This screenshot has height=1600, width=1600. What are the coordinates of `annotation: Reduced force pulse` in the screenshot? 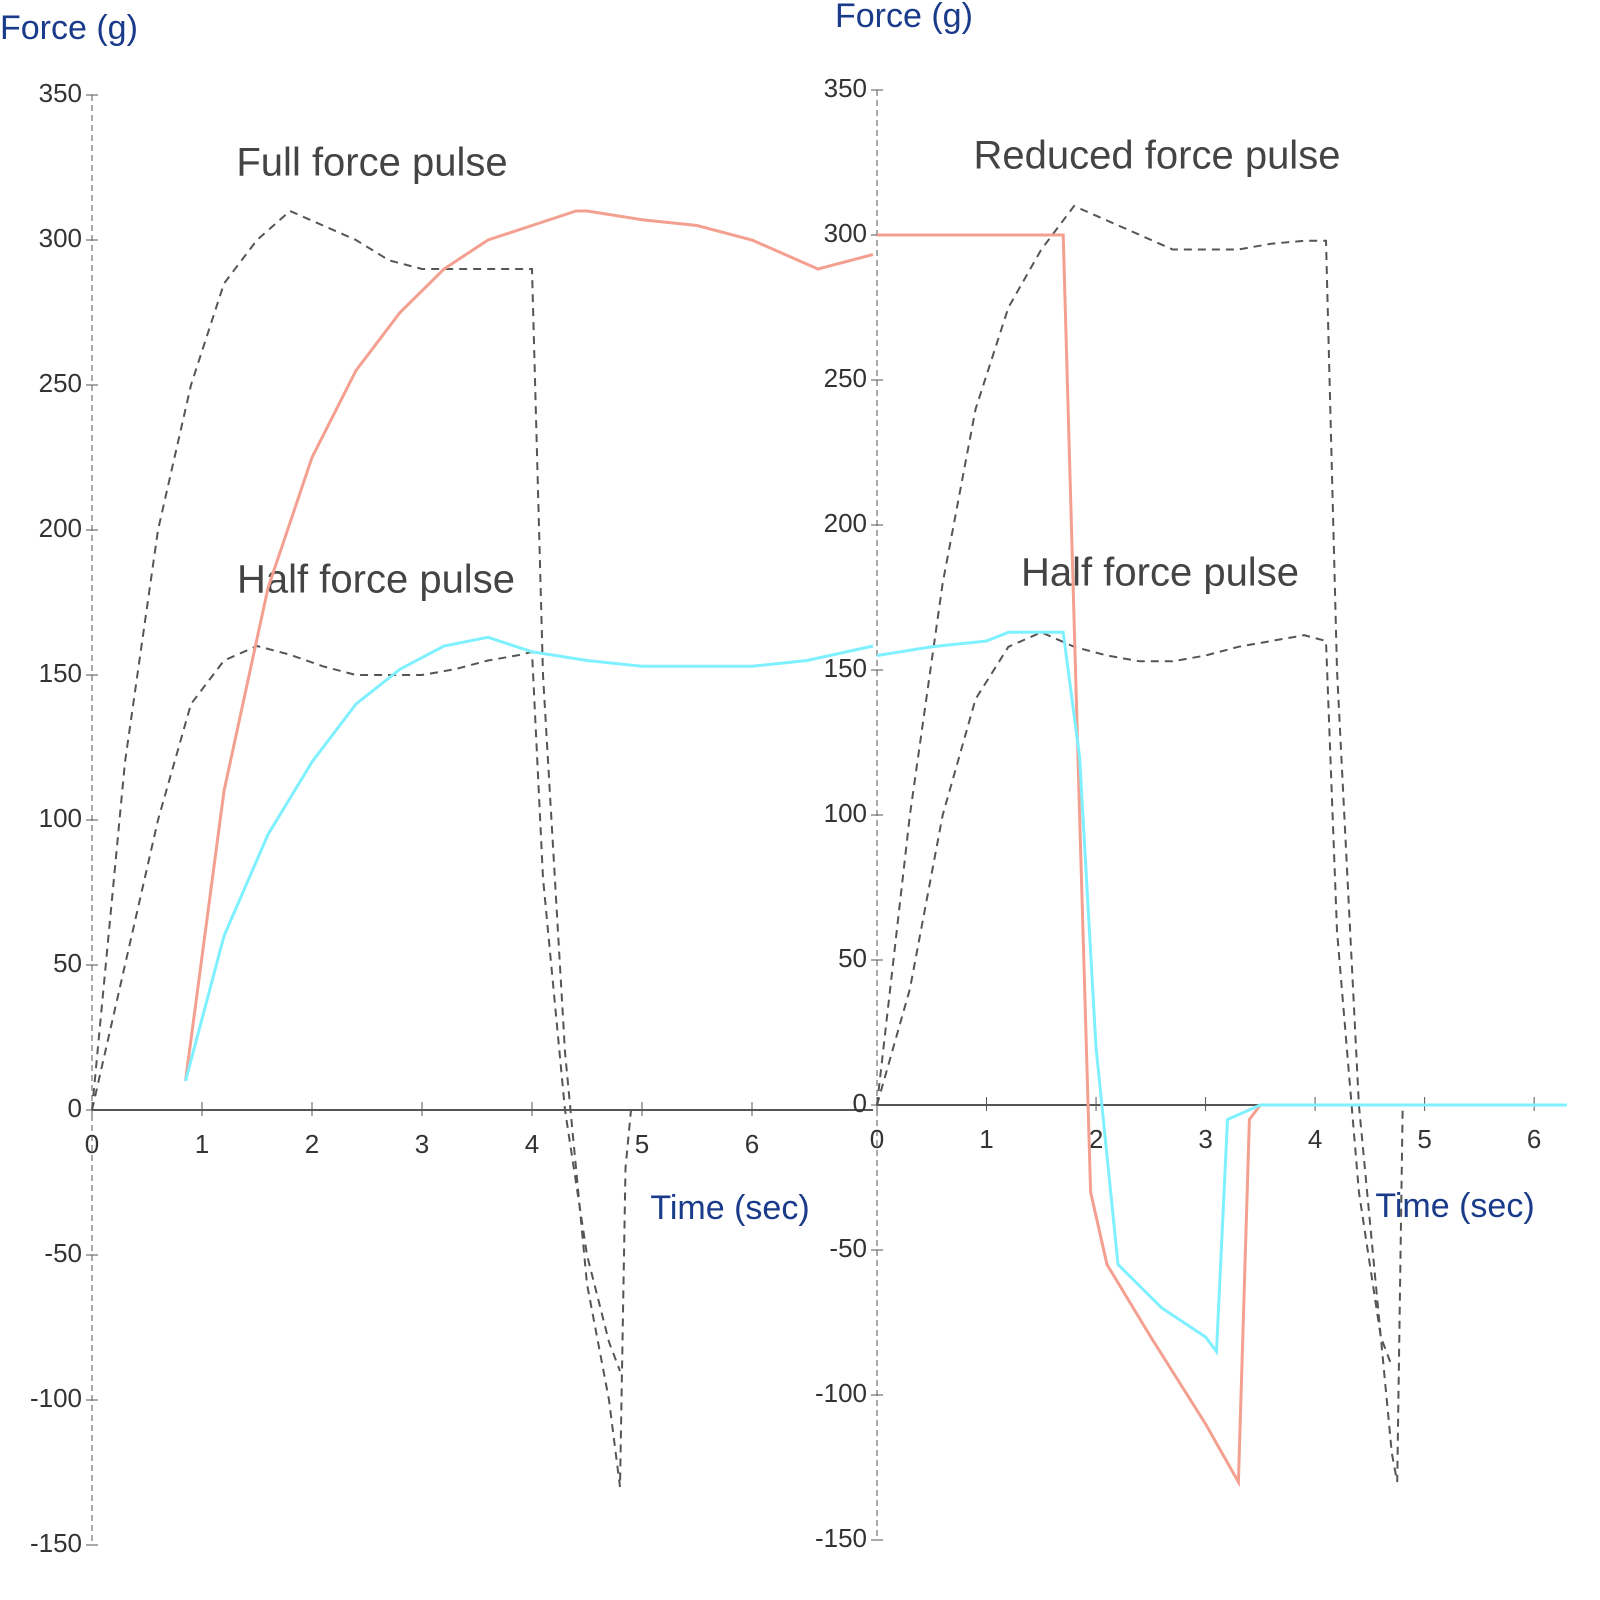 It's located at (1157, 156).